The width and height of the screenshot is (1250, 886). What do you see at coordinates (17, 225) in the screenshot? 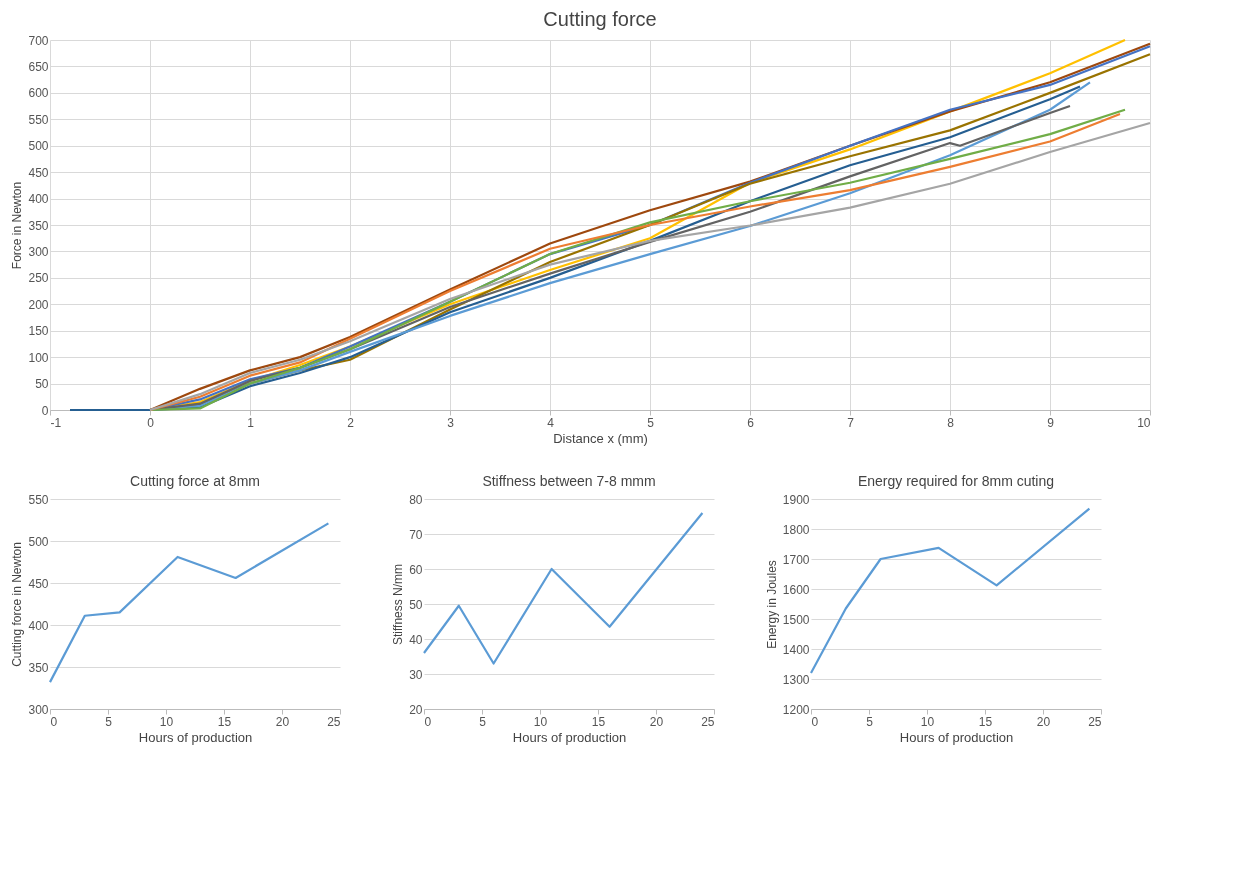
I see `y-axis-title: Force in Newton` at bounding box center [17, 225].